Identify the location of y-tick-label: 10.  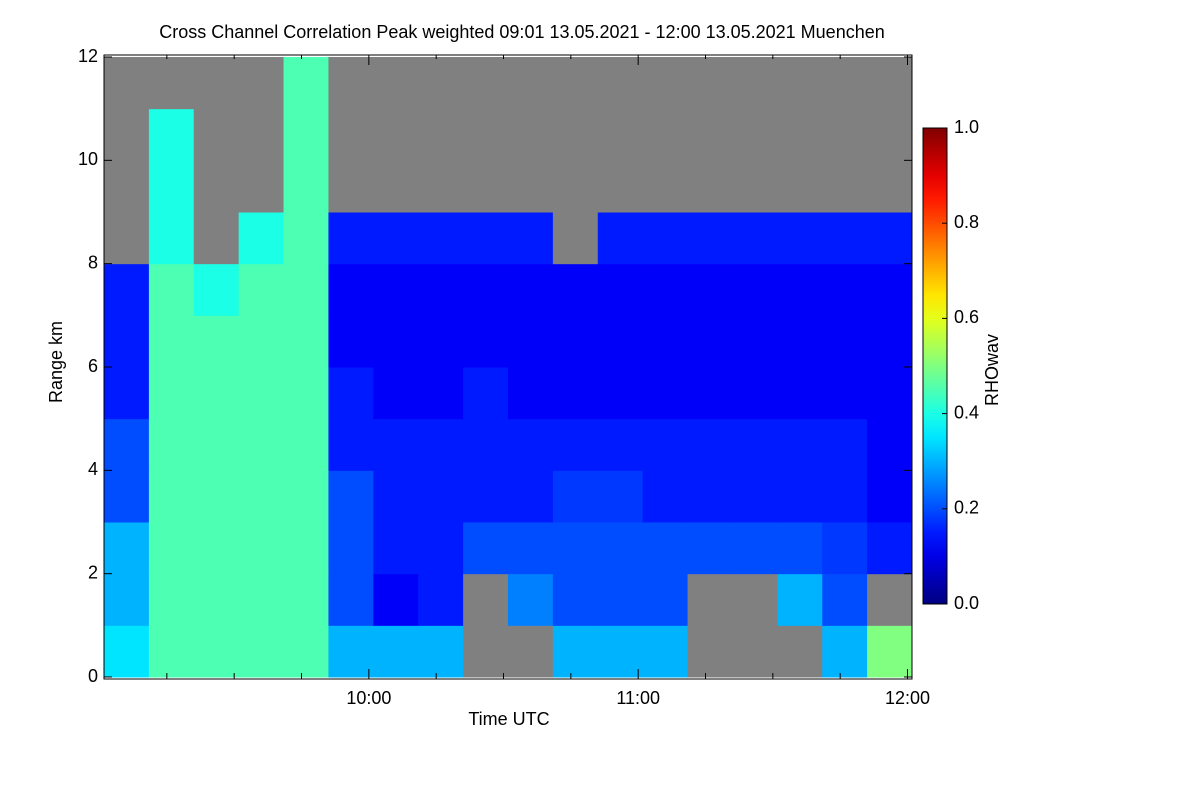
(88, 159).